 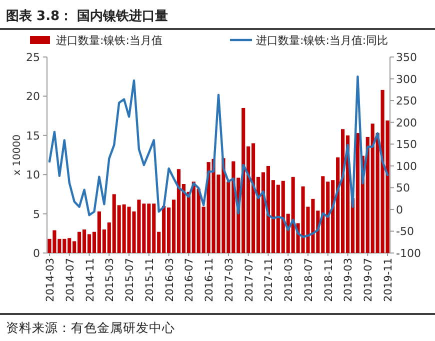 What do you see at coordinates (399, 209) in the screenshot?
I see `y2-tick-label: 0` at bounding box center [399, 209].